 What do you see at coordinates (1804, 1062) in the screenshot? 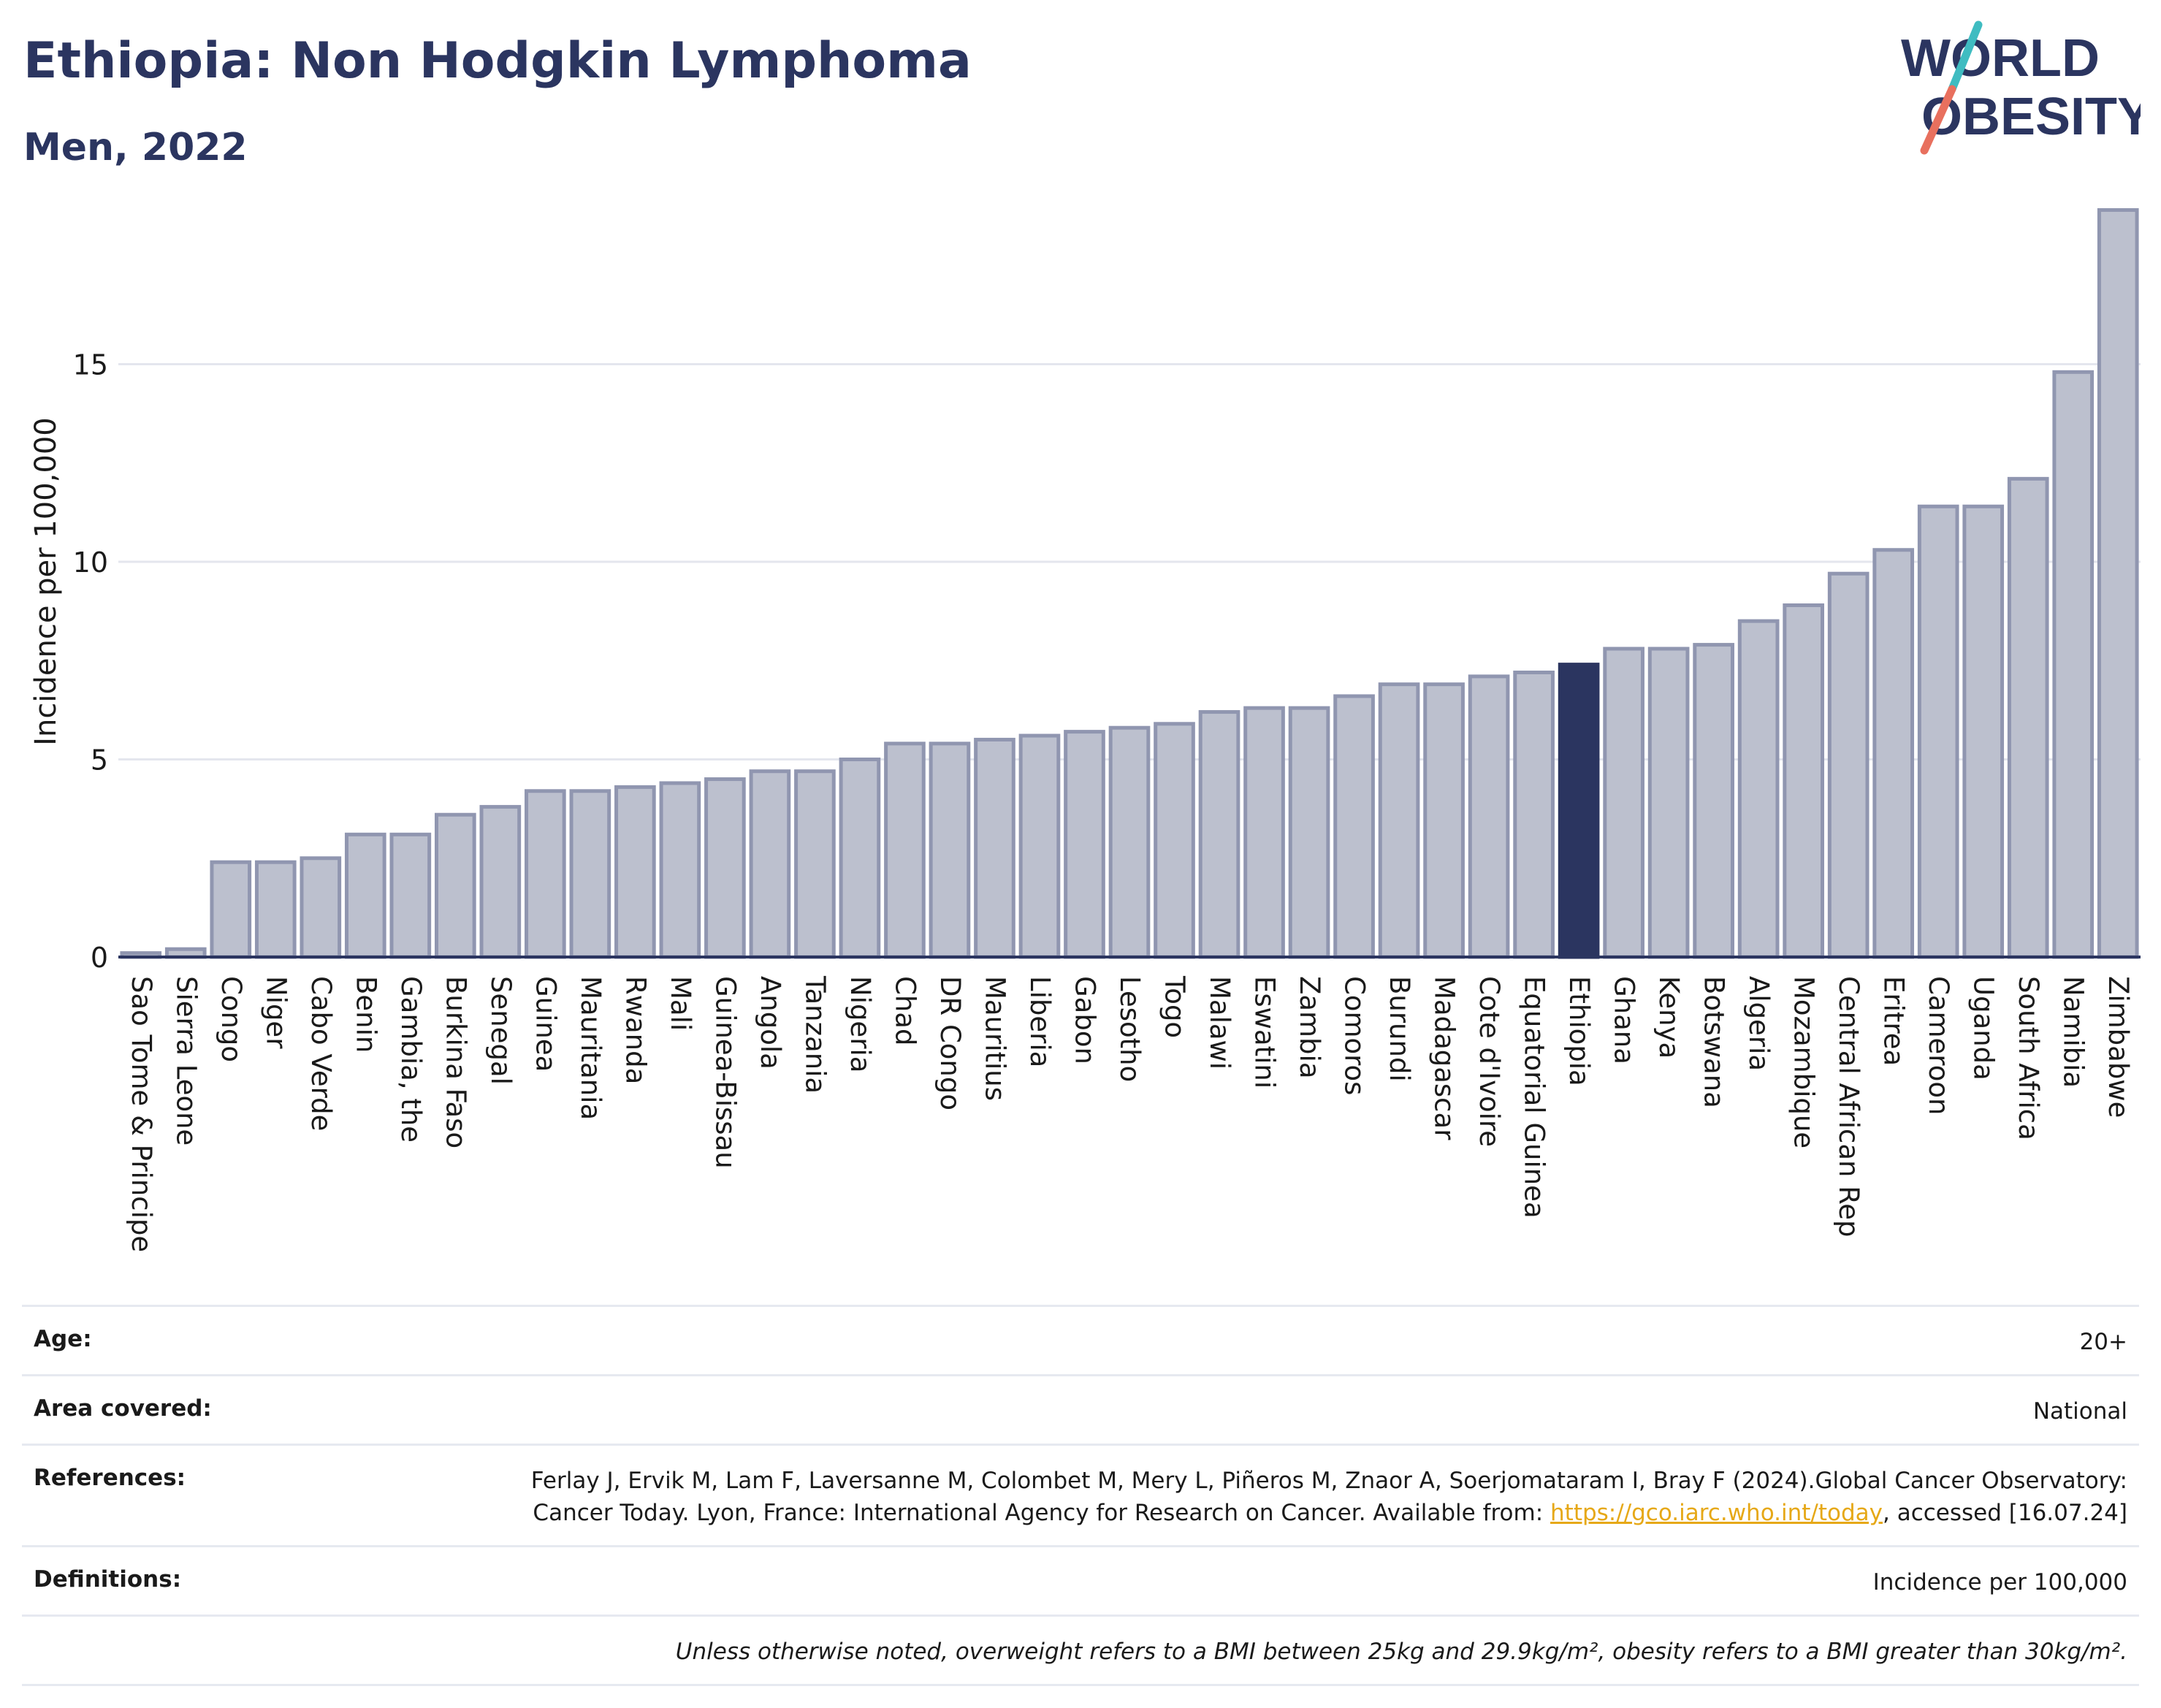
I see `x-tick-label: Mozambique` at bounding box center [1804, 1062].